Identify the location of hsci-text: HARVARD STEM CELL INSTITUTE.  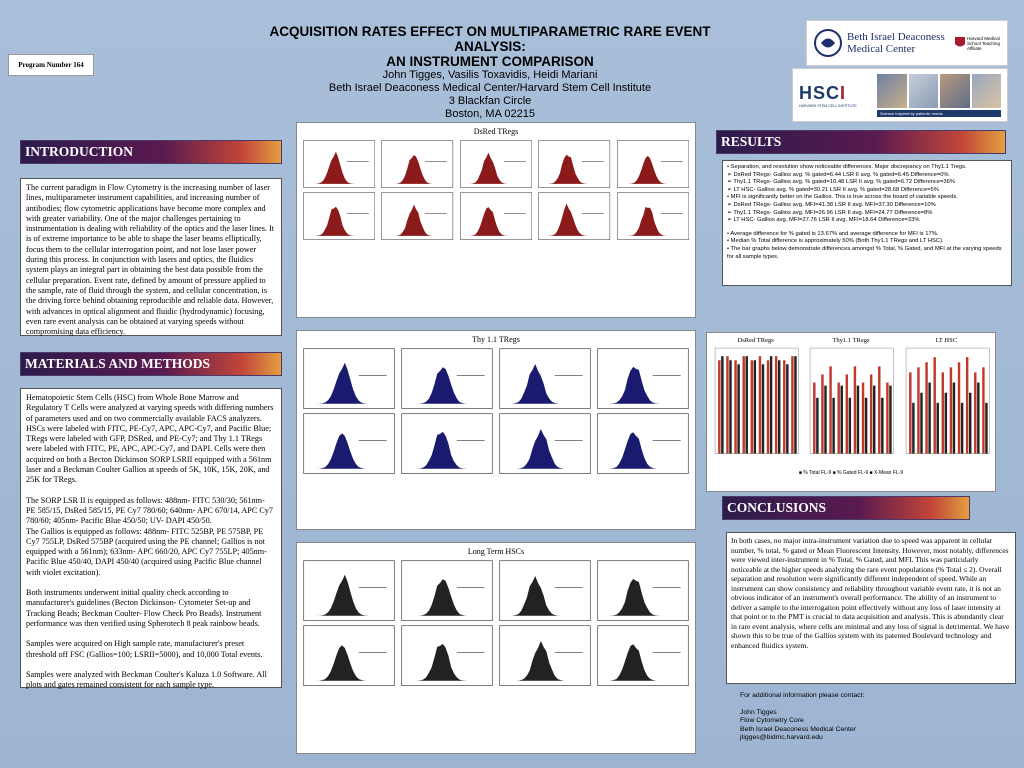
(828, 105).